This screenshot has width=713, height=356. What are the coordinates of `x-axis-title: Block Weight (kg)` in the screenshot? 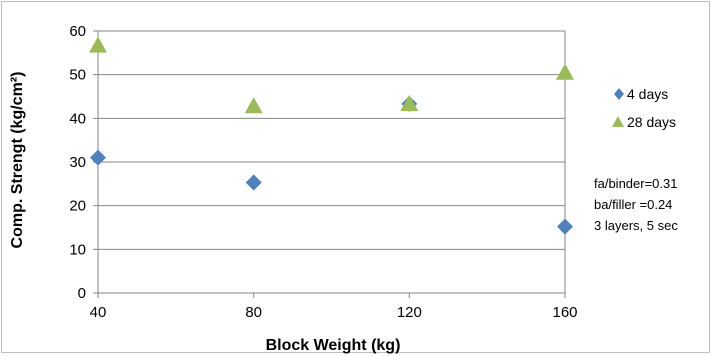 It's located at (333, 345).